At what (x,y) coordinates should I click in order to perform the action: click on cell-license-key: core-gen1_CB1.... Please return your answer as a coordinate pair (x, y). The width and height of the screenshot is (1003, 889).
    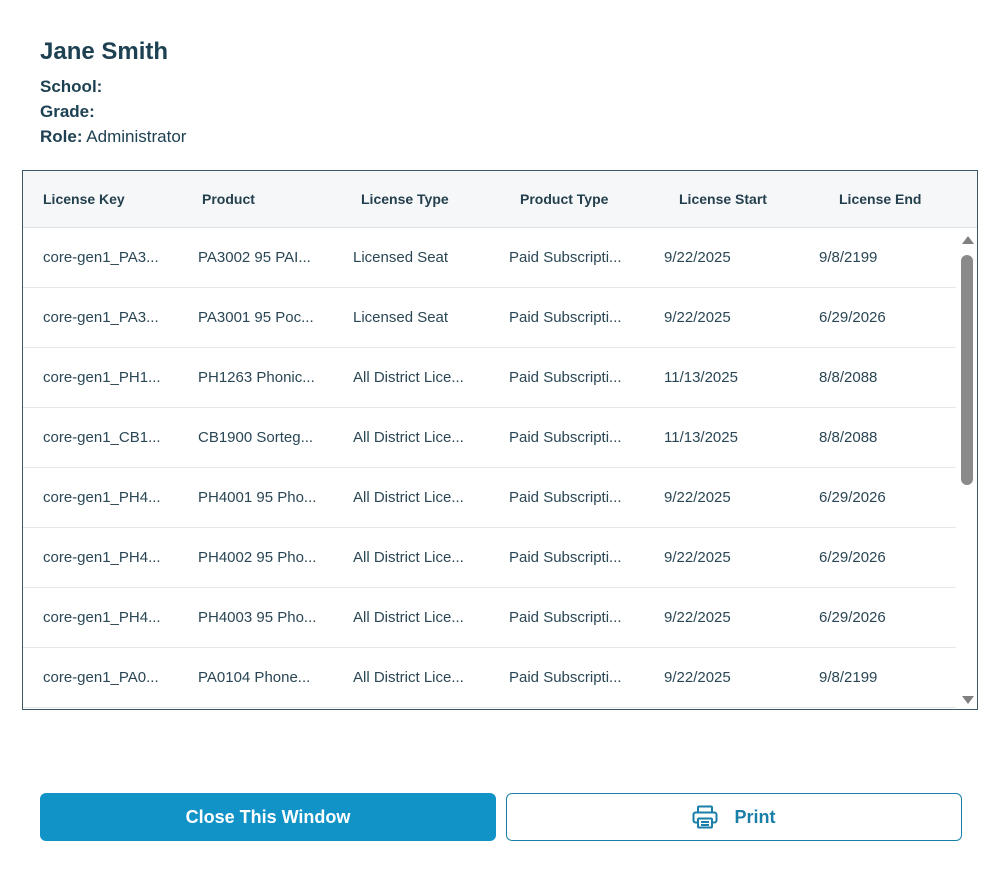
    Looking at the image, I should click on (102, 437).